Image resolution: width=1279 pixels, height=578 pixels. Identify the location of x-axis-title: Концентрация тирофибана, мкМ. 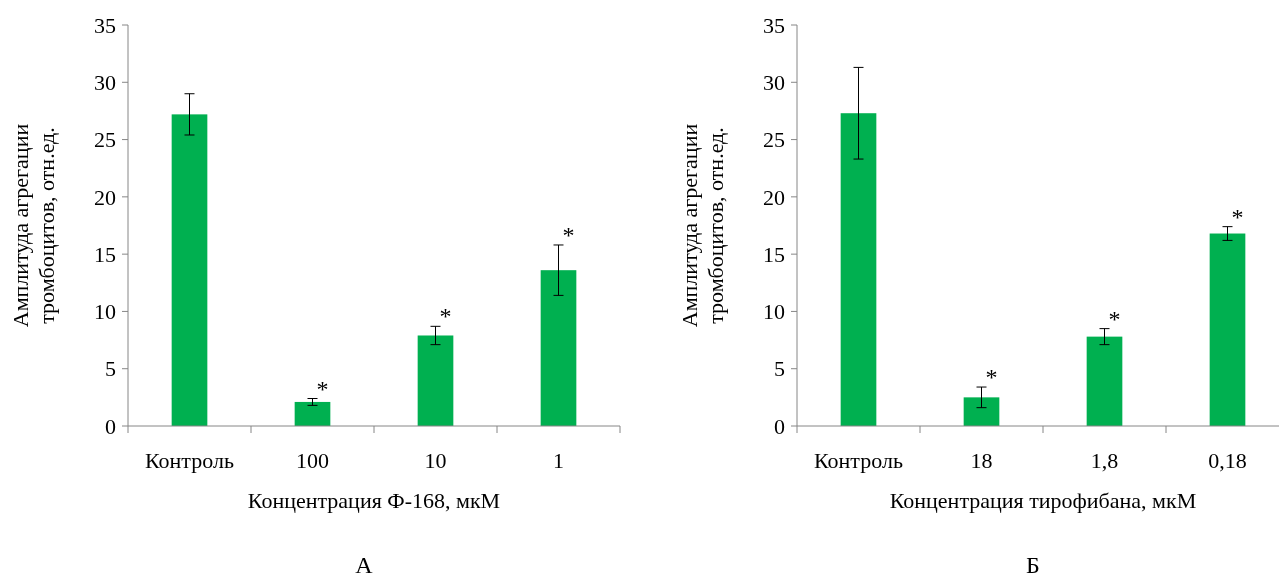
(1043, 500).